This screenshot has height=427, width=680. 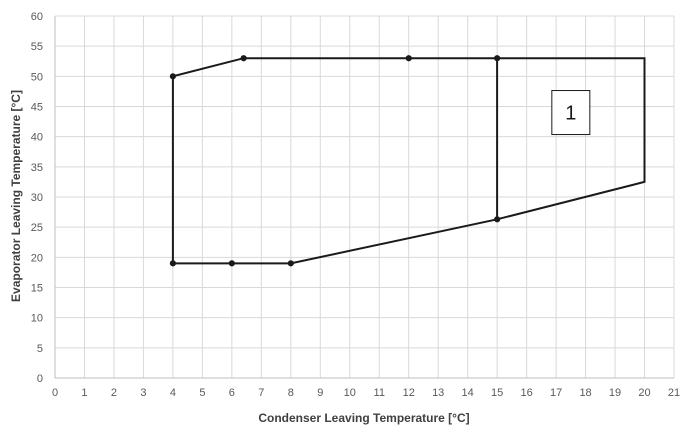 I want to click on x-tick-label: 13, so click(x=438, y=393).